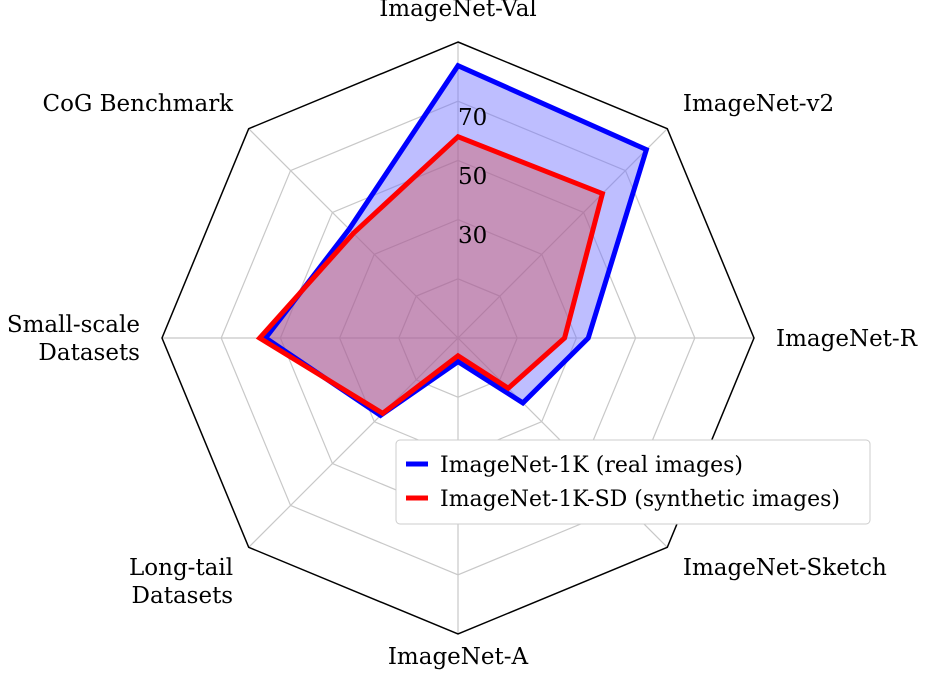 This screenshot has width=925, height=681. Describe the element at coordinates (591, 465) in the screenshot. I see `legend-label-0: ImageNet-1K (real images)` at that location.